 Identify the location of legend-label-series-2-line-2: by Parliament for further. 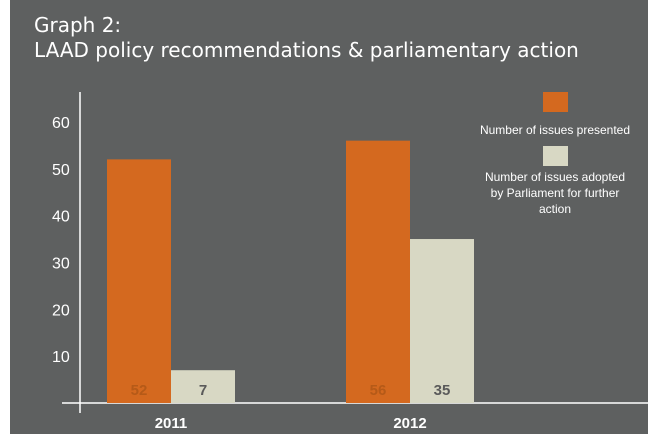
(555, 193).